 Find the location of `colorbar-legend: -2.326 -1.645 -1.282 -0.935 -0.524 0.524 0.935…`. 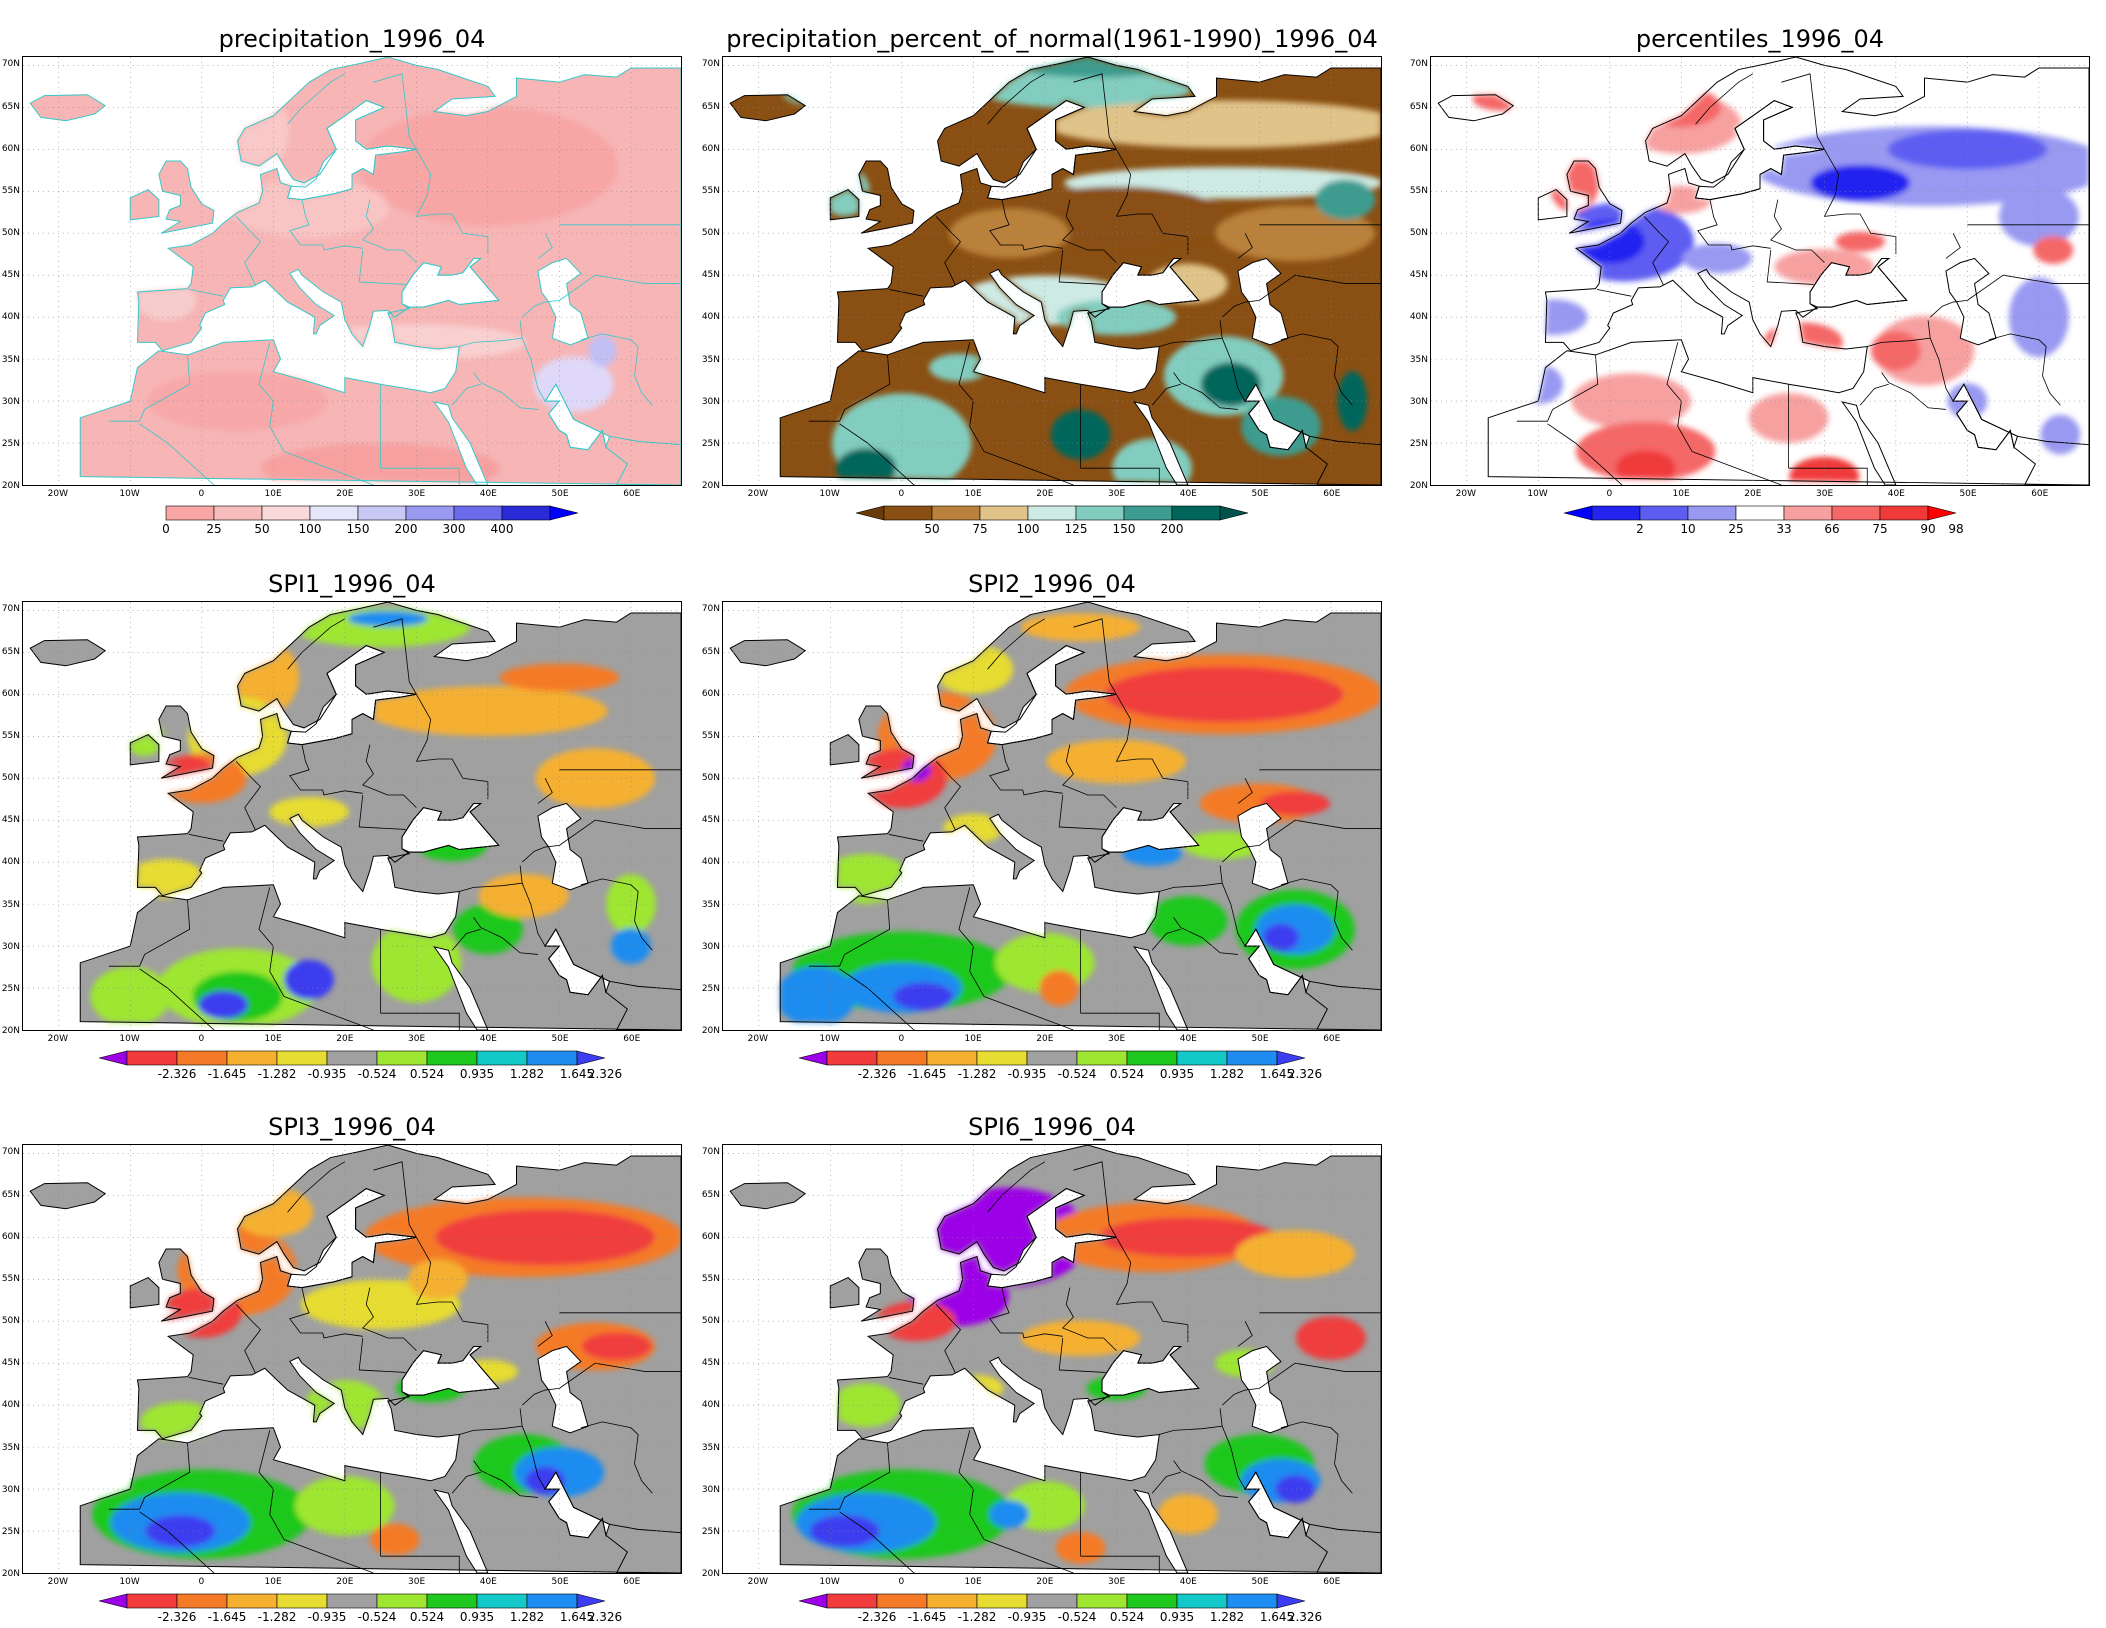

colorbar-legend: -2.326 -1.645 -1.282 -0.935 -0.524 0.524 0.935… is located at coordinates (360, 1610).